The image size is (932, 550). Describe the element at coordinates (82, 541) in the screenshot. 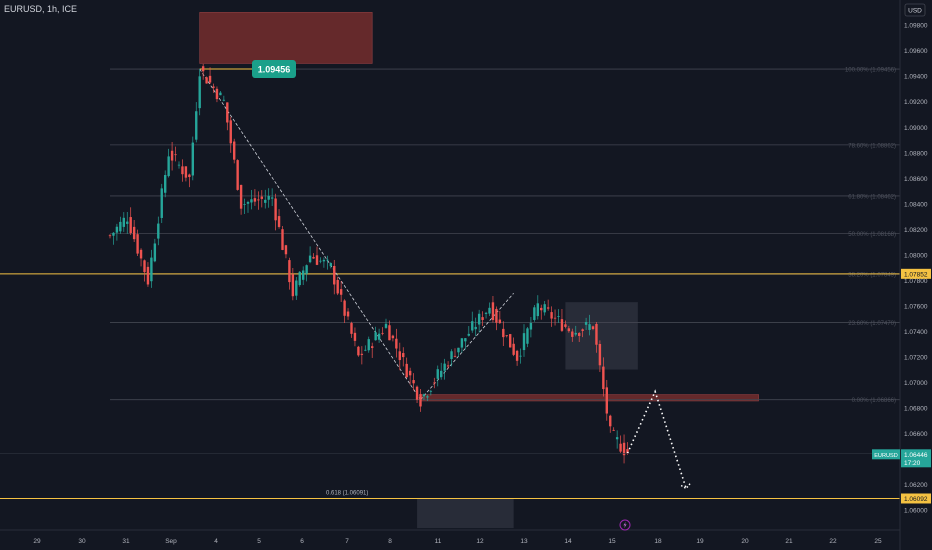

I see `time-tick-1: 30` at that location.